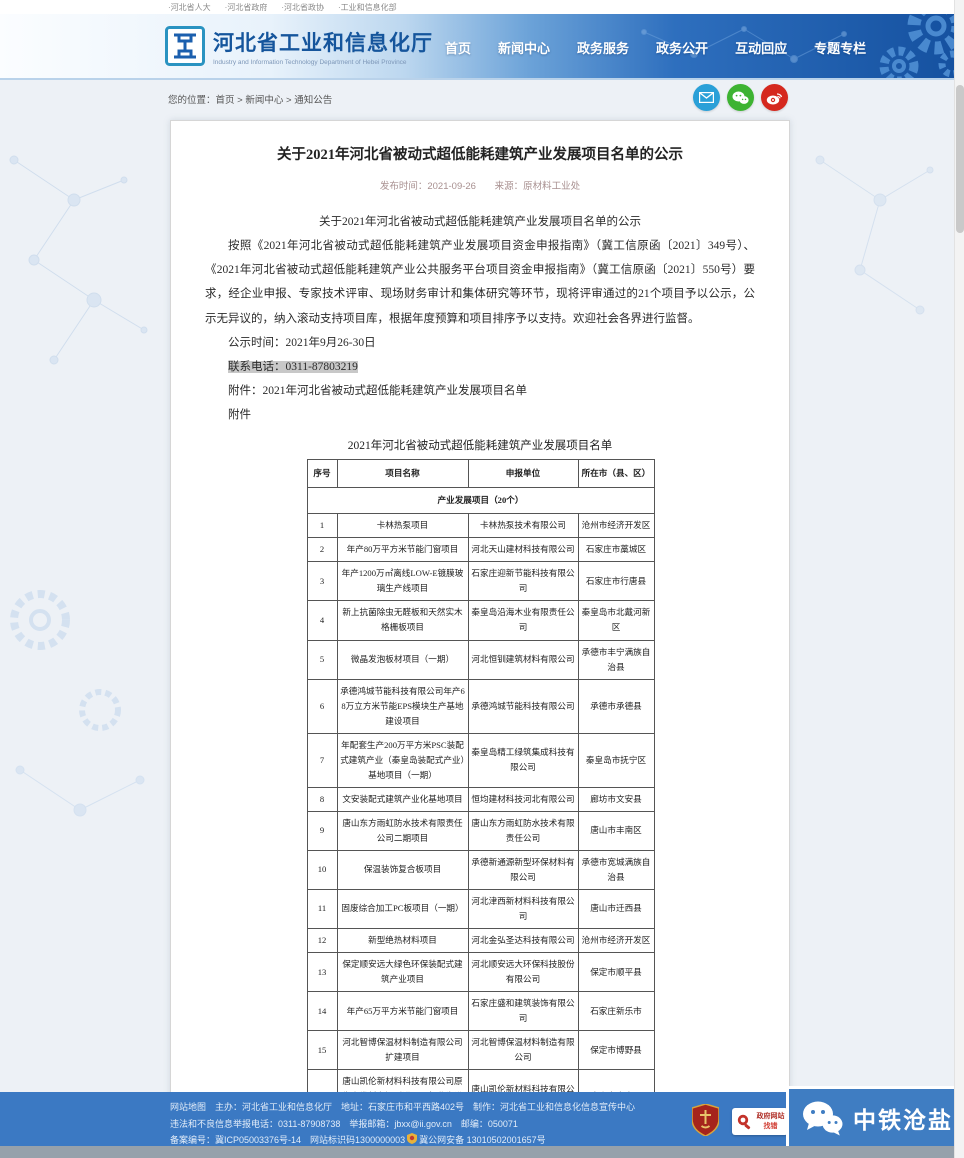  What do you see at coordinates (603, 48) in the screenshot?
I see `nav-services: 政务服务` at bounding box center [603, 48].